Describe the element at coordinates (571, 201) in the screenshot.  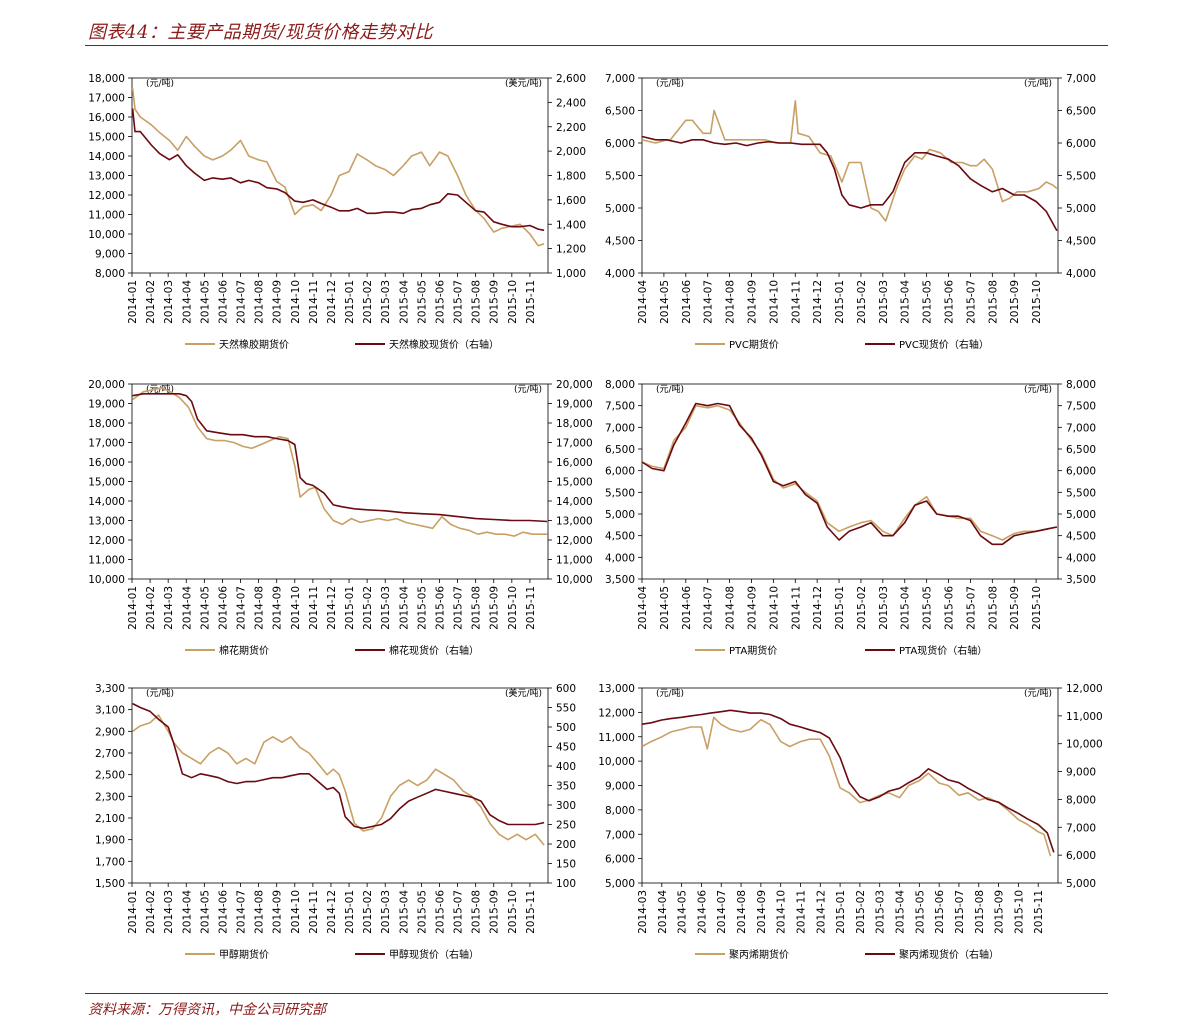
I see `y-right-tick-label: 1,600` at that location.